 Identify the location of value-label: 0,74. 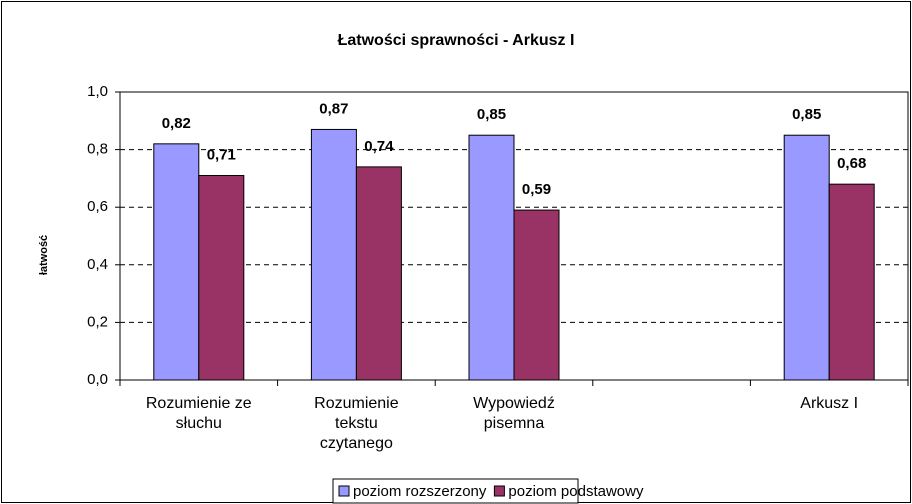
(379, 146).